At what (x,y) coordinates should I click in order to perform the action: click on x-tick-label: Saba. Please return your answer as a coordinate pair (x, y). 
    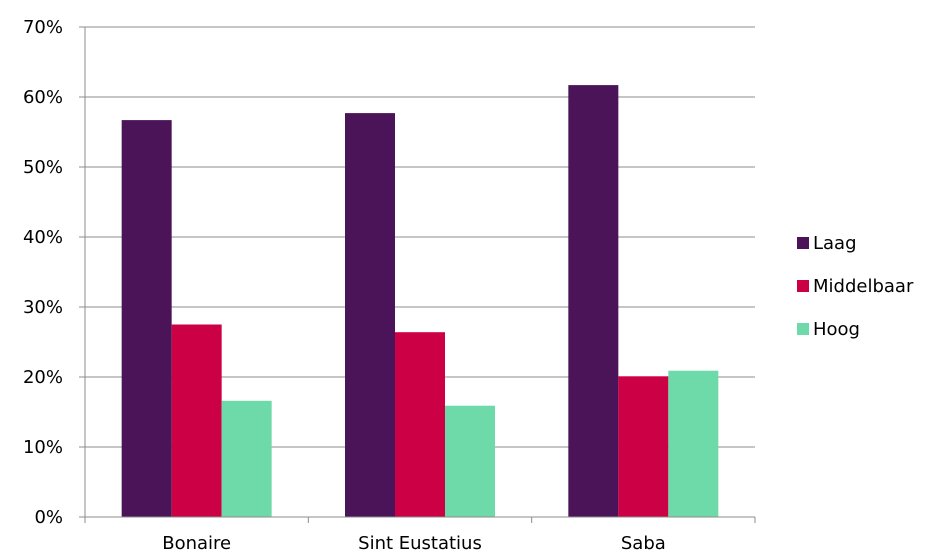
    Looking at the image, I should click on (643, 543).